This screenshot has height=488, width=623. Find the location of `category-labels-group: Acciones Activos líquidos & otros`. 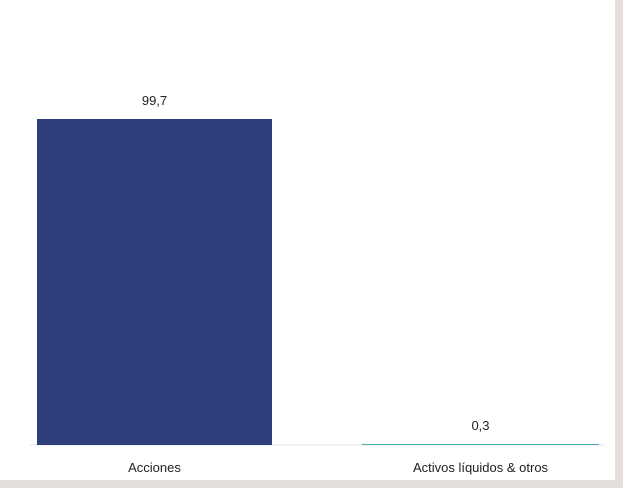

category-labels-group: Acciones Activos líquidos & otros is located at coordinates (338, 467).